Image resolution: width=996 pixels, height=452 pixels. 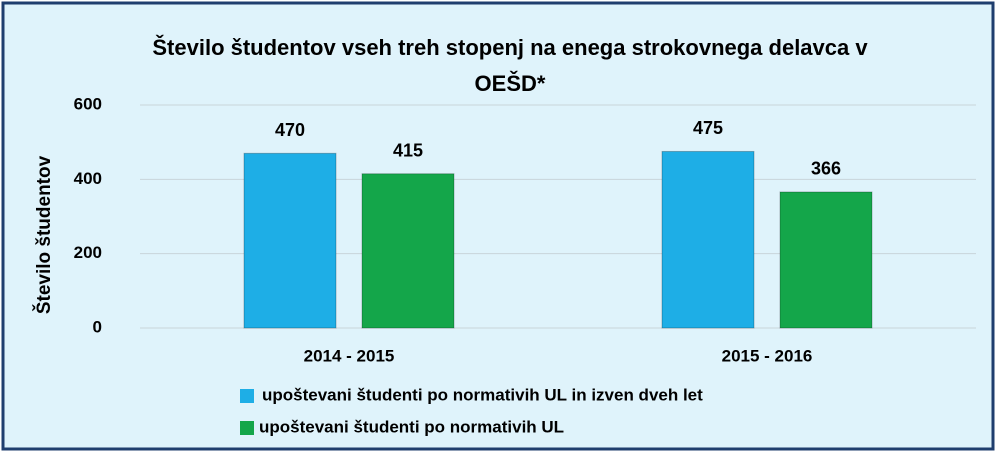 What do you see at coordinates (767, 355) in the screenshot?
I see `x-tick-label: 2015 - 2016` at bounding box center [767, 355].